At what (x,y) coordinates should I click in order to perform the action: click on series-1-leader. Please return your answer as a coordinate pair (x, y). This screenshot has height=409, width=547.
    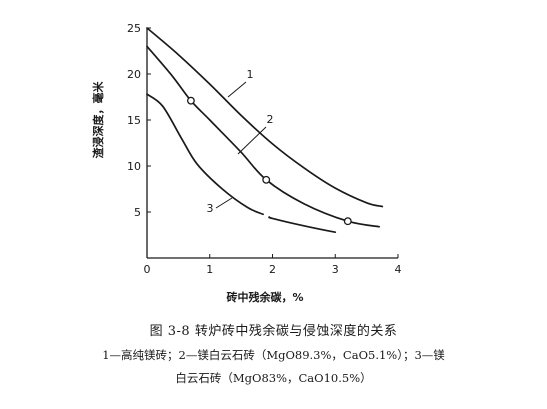
    Looking at the image, I should click on (237, 89).